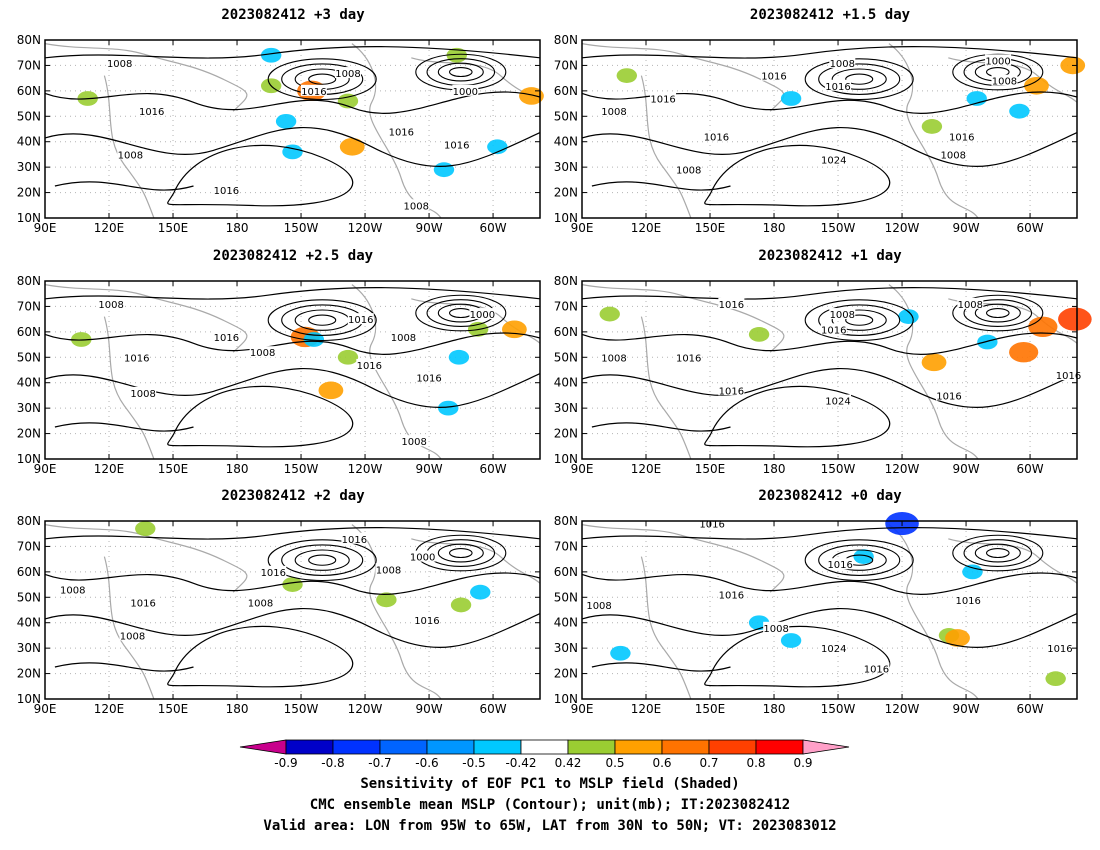 The height and width of the screenshot is (850, 1100). Describe the element at coordinates (830, 496) in the screenshot. I see `panel-title: 2023082412 +0 day` at that location.